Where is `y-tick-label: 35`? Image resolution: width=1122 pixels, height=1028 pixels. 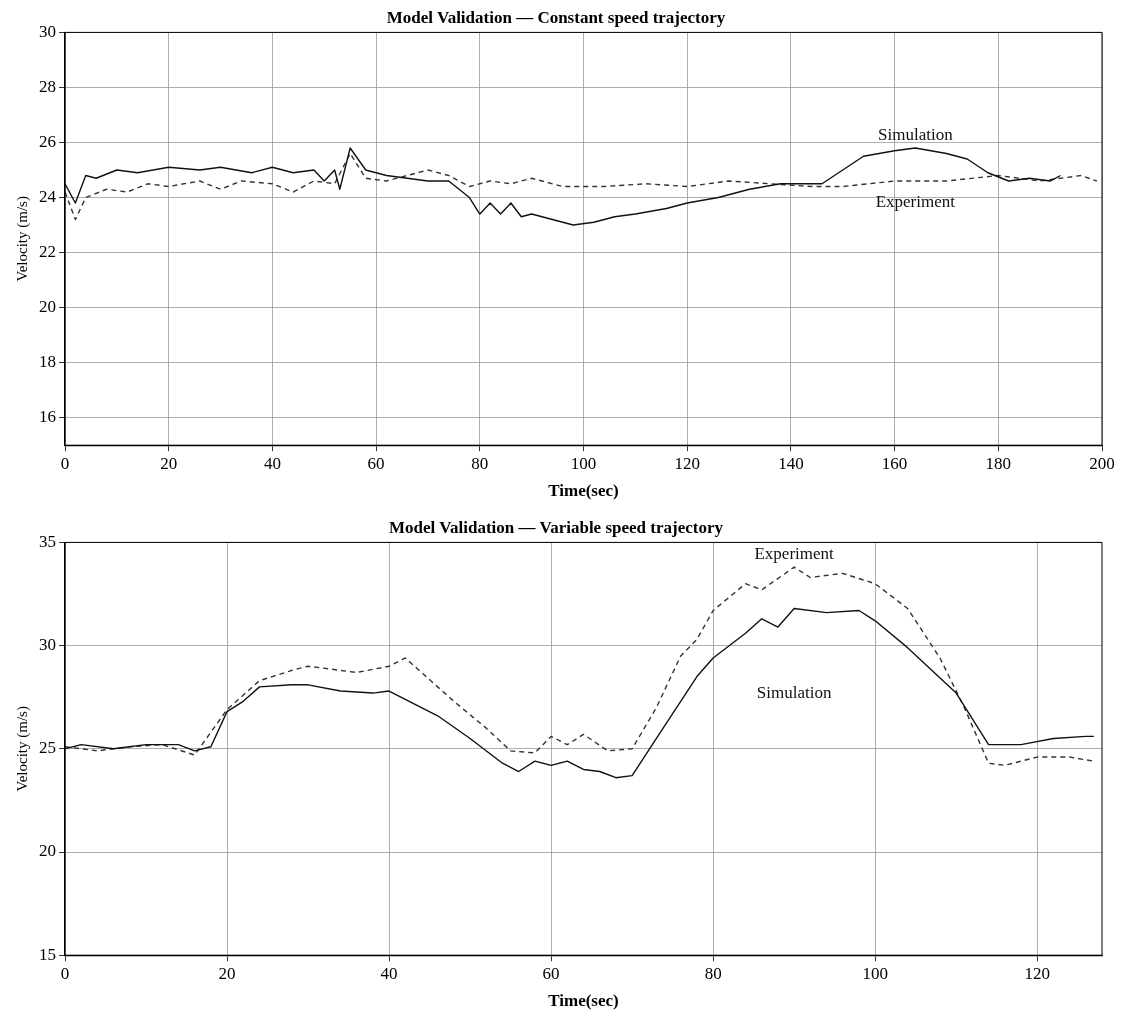 y-tick-label: 35 is located at coordinates (47, 541).